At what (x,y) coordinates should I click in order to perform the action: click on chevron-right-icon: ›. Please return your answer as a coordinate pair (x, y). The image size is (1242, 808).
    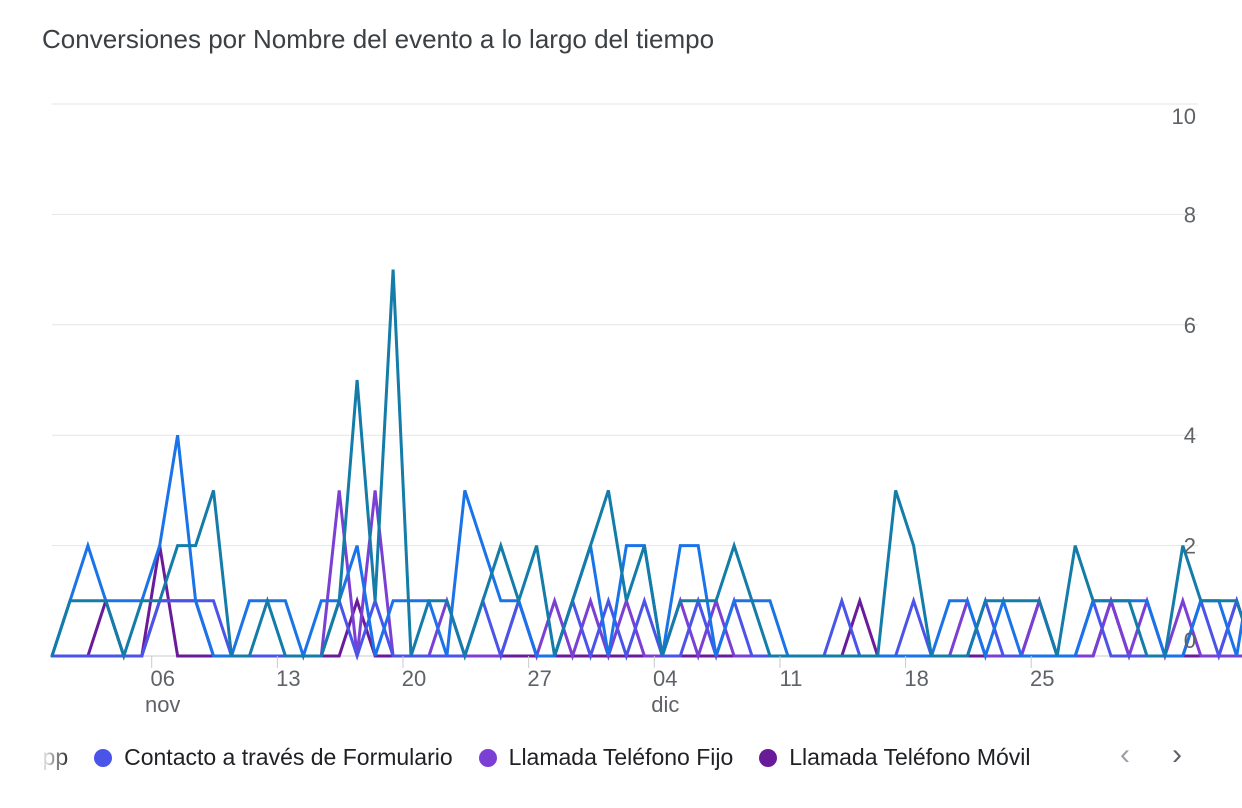
    Looking at the image, I should click on (1177, 754).